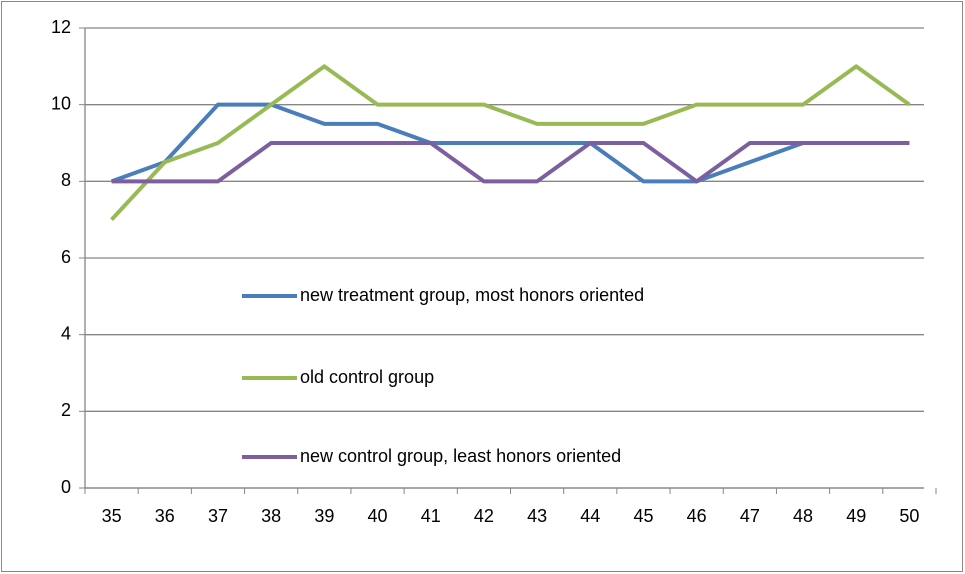  What do you see at coordinates (66, 180) in the screenshot?
I see `y-tick-label: 8` at bounding box center [66, 180].